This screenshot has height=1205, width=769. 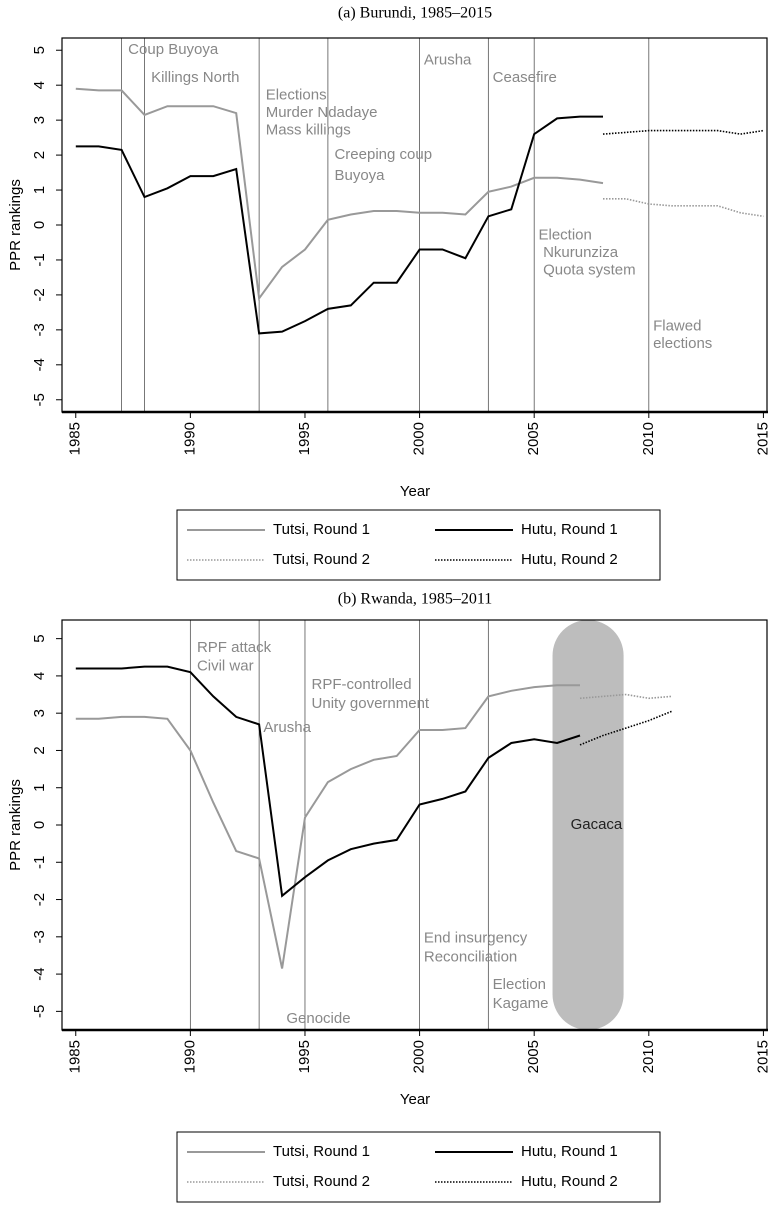 I want to click on annotation: Ceasefire, so click(x=525, y=77).